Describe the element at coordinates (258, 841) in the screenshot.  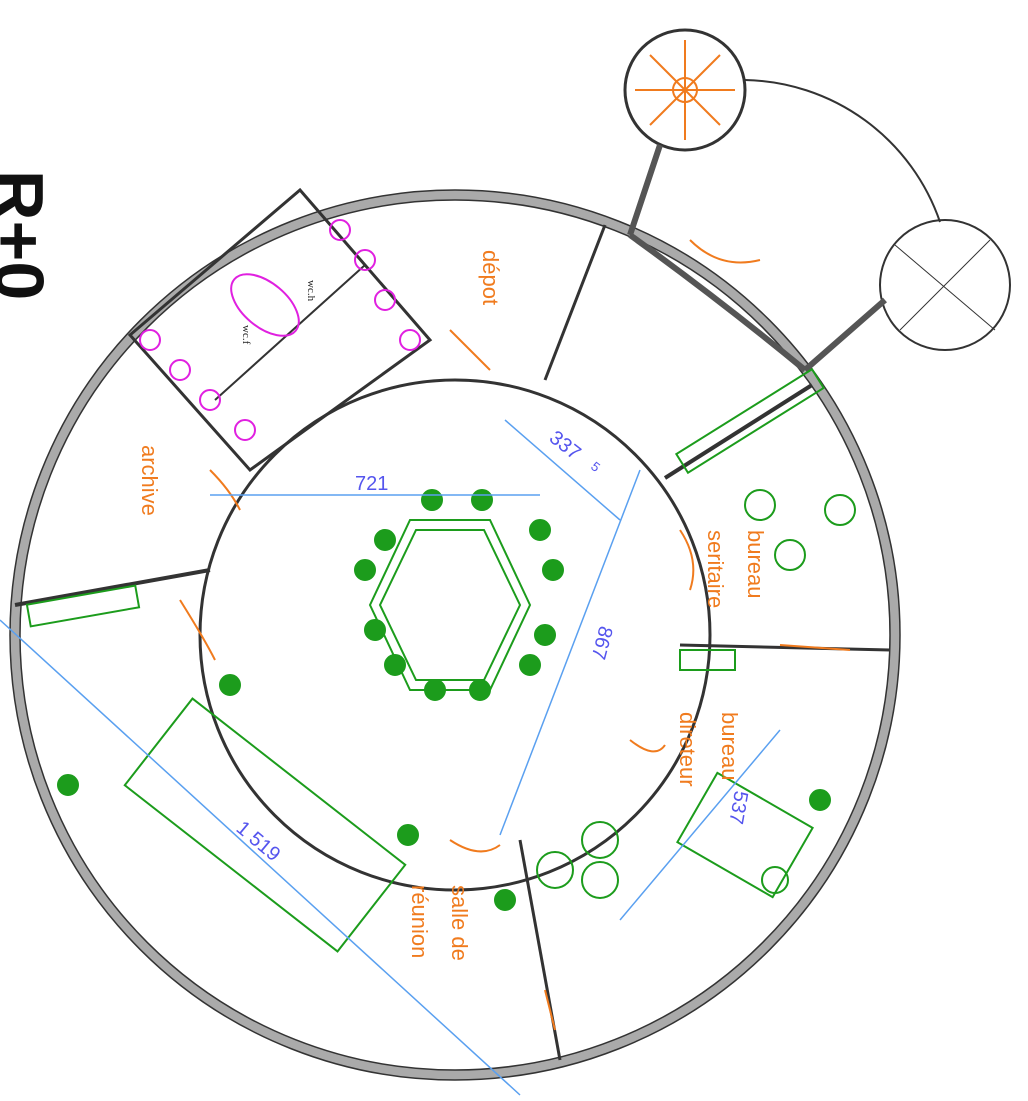
I see `dimension-label: 1 519` at that location.